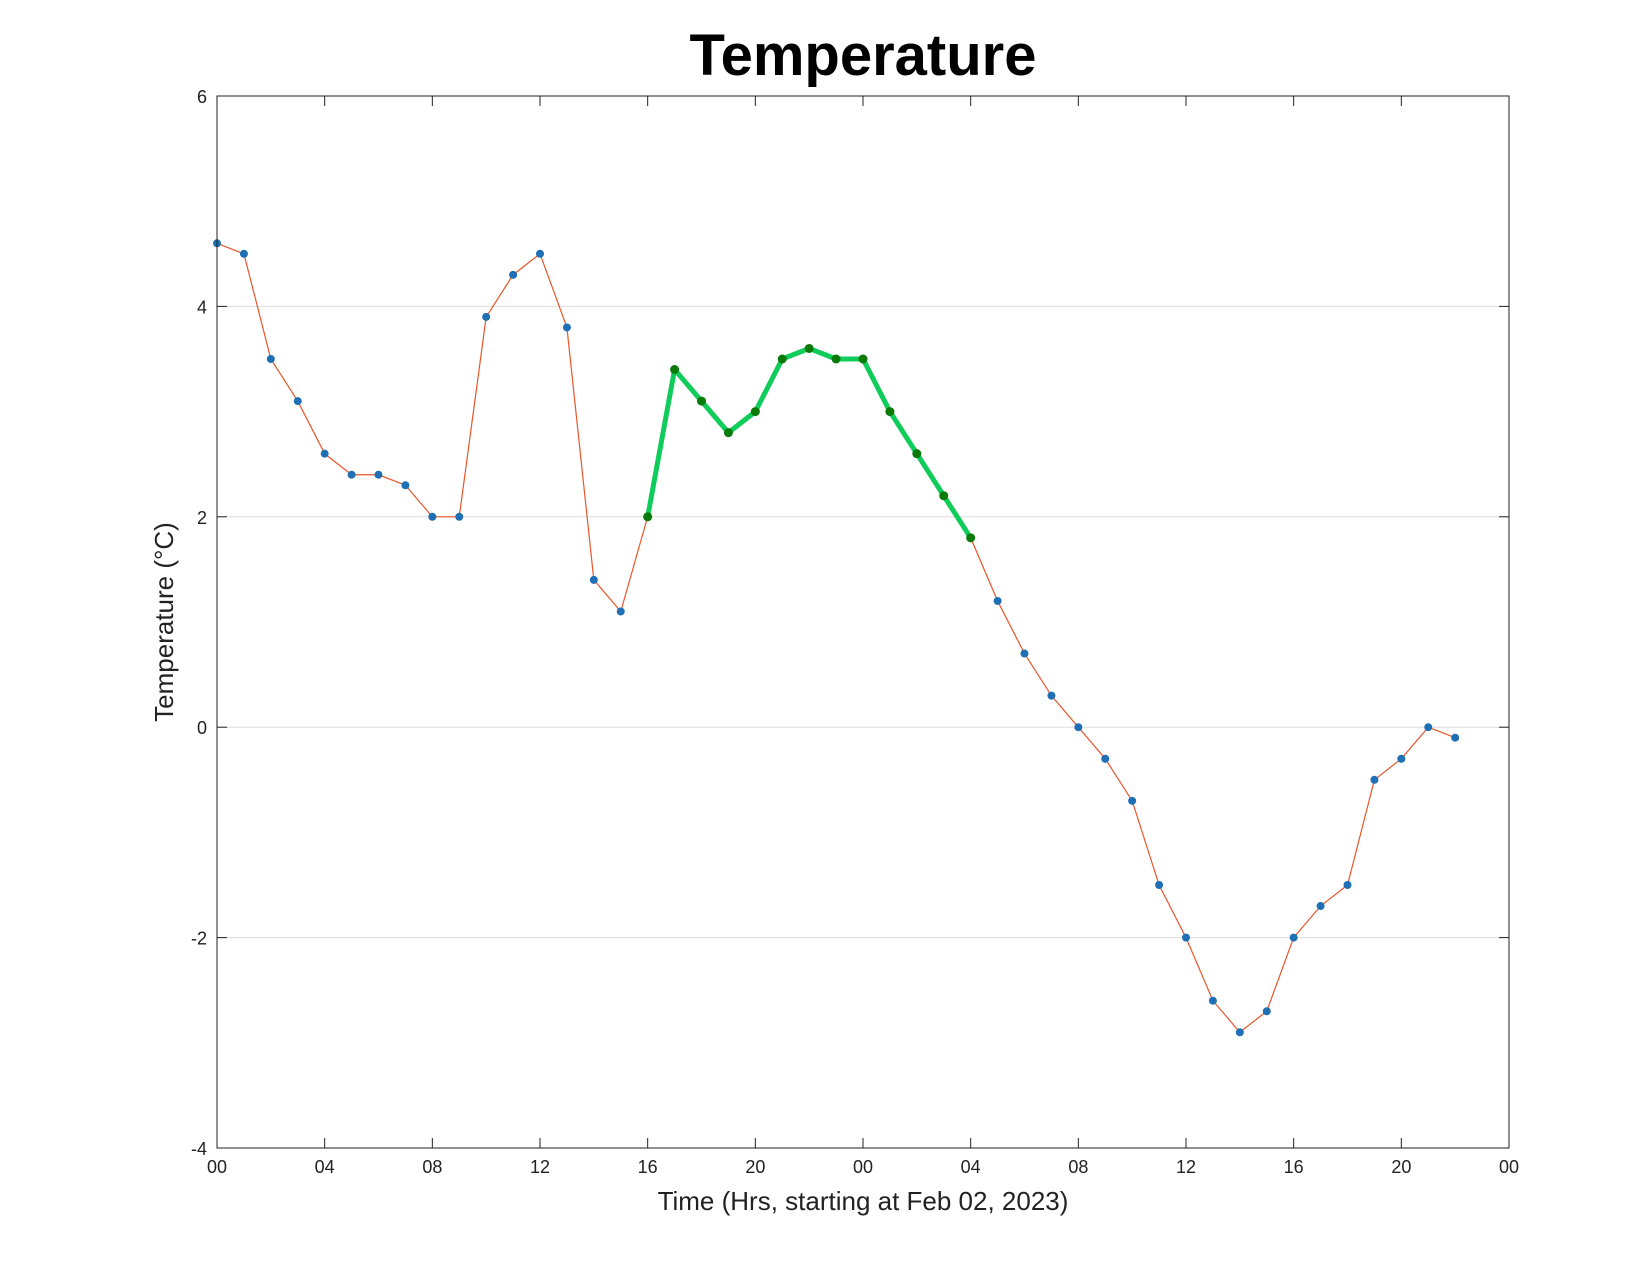 This screenshot has width=1650, height=1275. Describe the element at coordinates (164, 622) in the screenshot. I see `y-axis-label: Temperature (°C)` at that location.